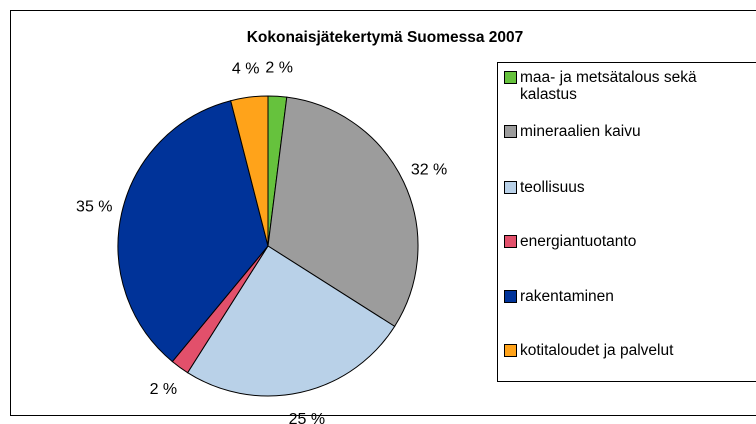 The width and height of the screenshot is (756, 424). What do you see at coordinates (578, 241) in the screenshot?
I see `legend-label: energiantuotanto` at bounding box center [578, 241].